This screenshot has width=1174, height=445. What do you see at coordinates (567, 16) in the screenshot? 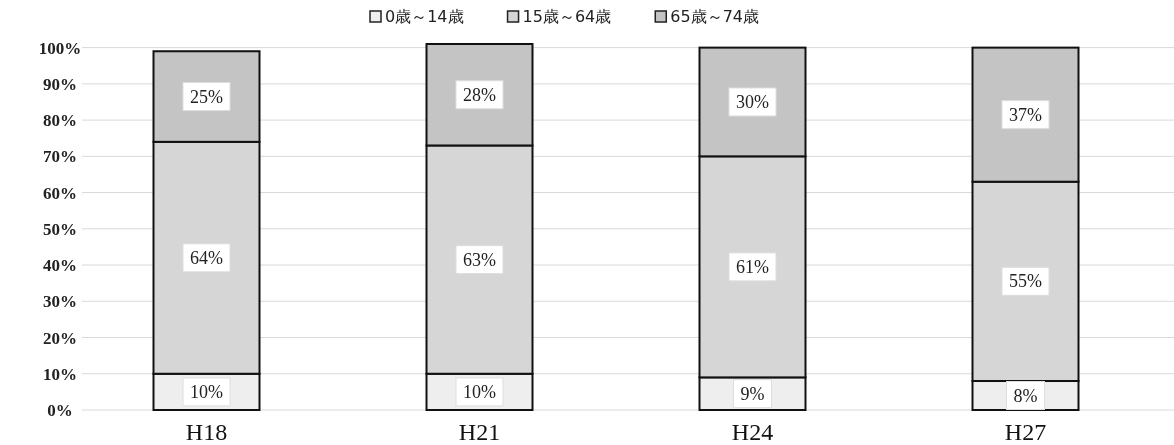
I see `legend-label: 15歳～64歳` at bounding box center [567, 16].